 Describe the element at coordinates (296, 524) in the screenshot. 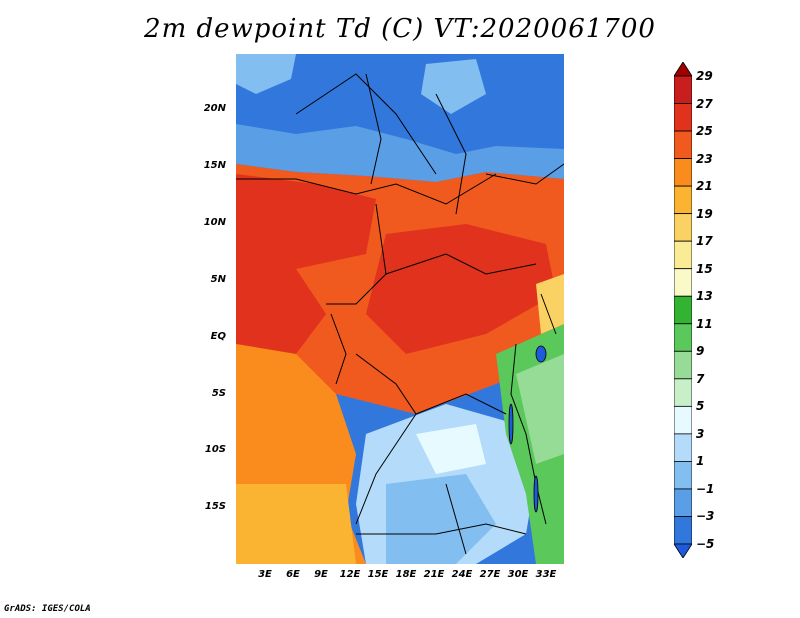

I see `region-atlantic-far-south` at that location.